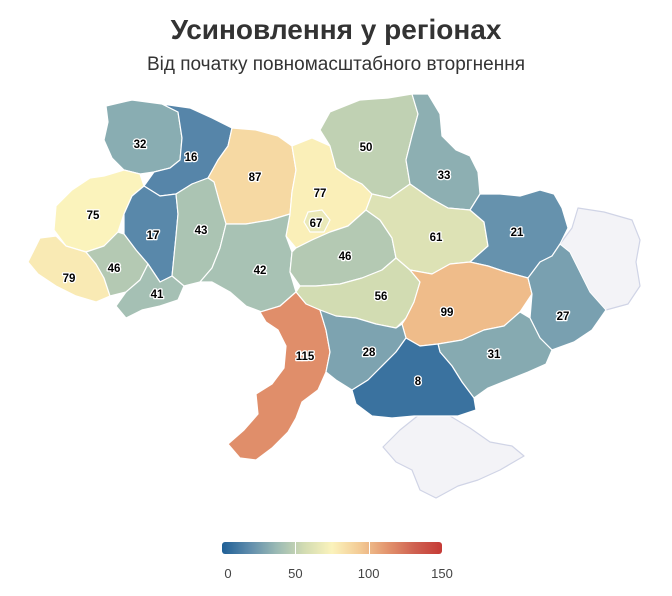 The width and height of the screenshot is (672, 596). What do you see at coordinates (345, 257) in the screenshot?
I see `label-cherkasy: 46` at bounding box center [345, 257].